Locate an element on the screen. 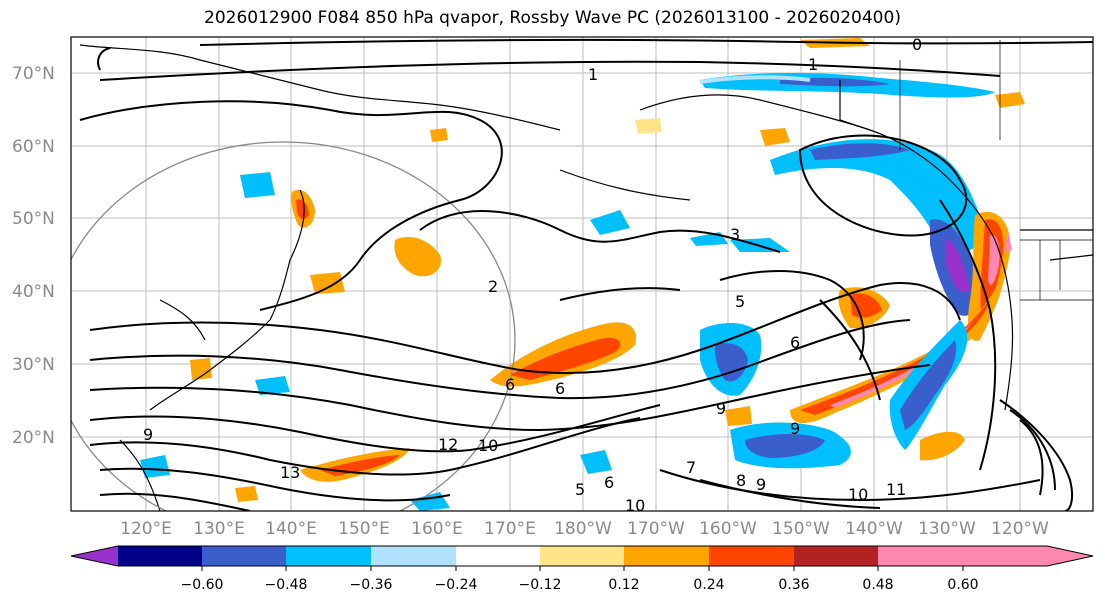  colorbar-tick-label: 0.36 is located at coordinates (793, 585).